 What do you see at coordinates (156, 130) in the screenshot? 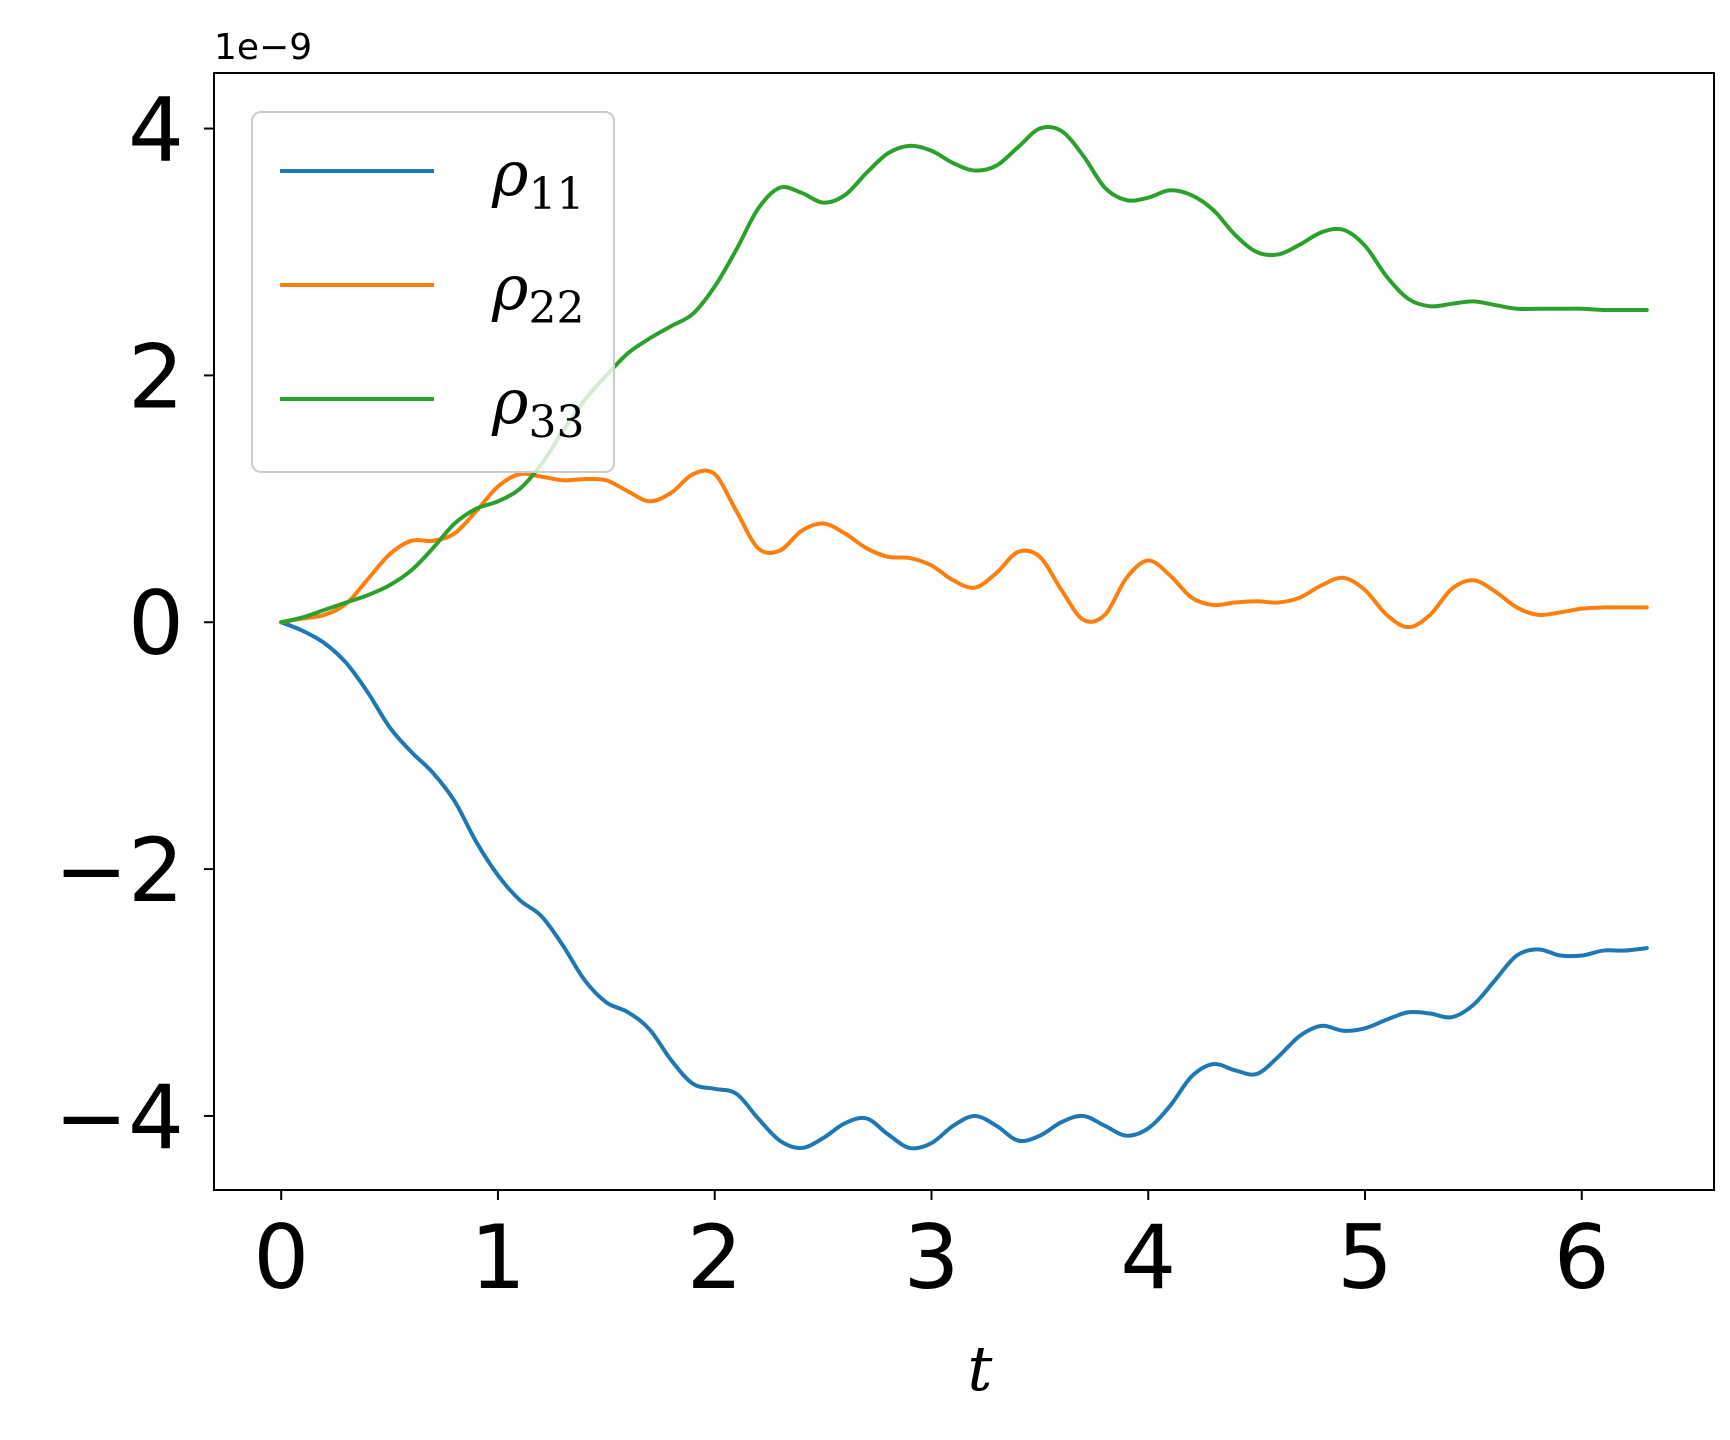
I see `y-tick-label: 4` at bounding box center [156, 130].